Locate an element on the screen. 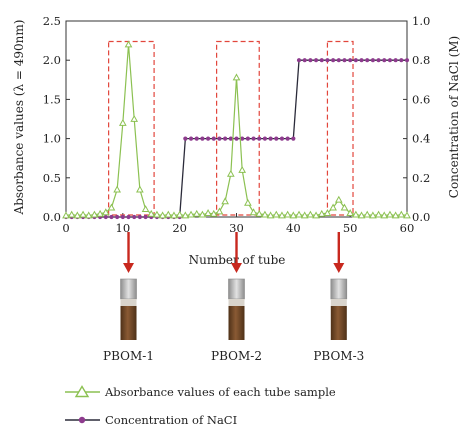 This screenshot has width=474, height=441. y-left-tick-label: 2.5 is located at coordinates (52, 21).